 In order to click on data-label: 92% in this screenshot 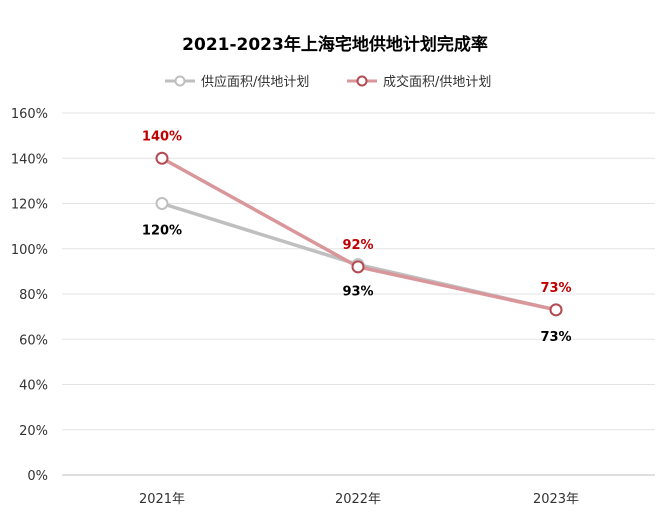, I will do `click(357, 245)`.